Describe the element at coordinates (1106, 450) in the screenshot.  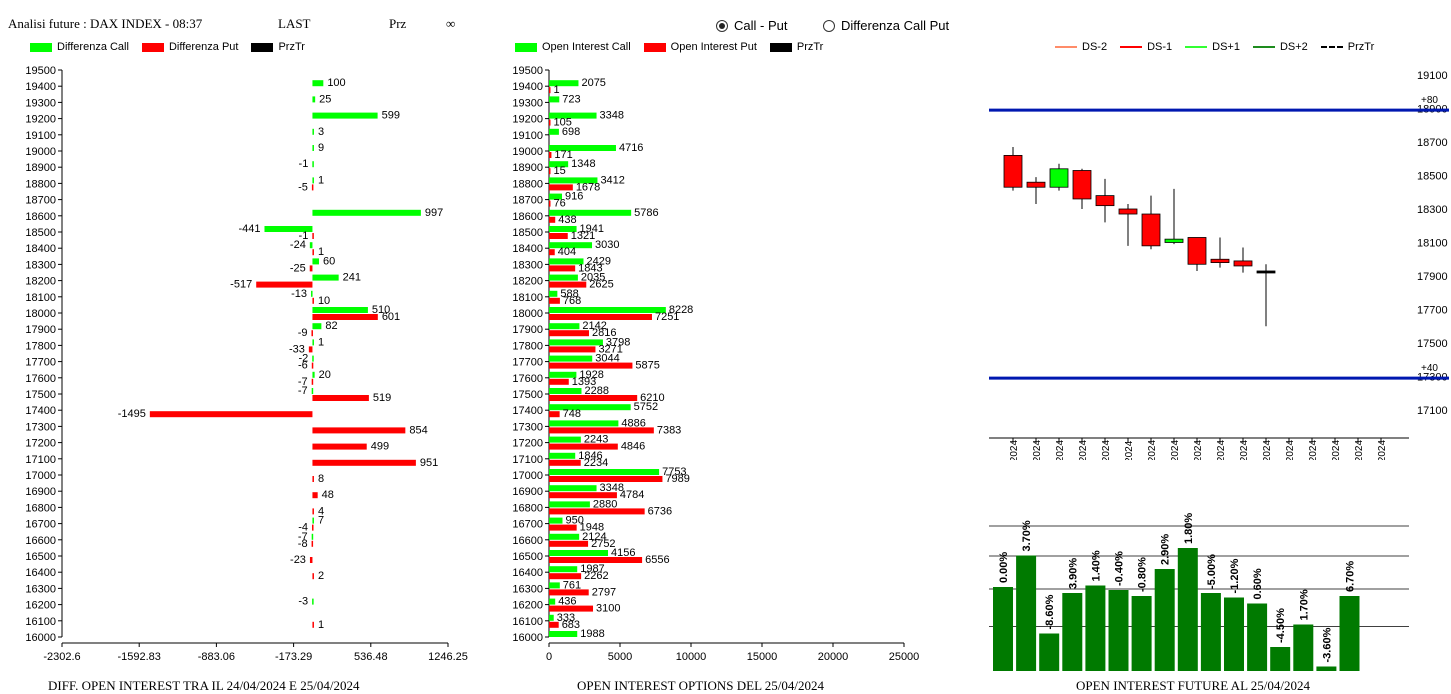
I see `date-label: 10/04/2024` at that location.